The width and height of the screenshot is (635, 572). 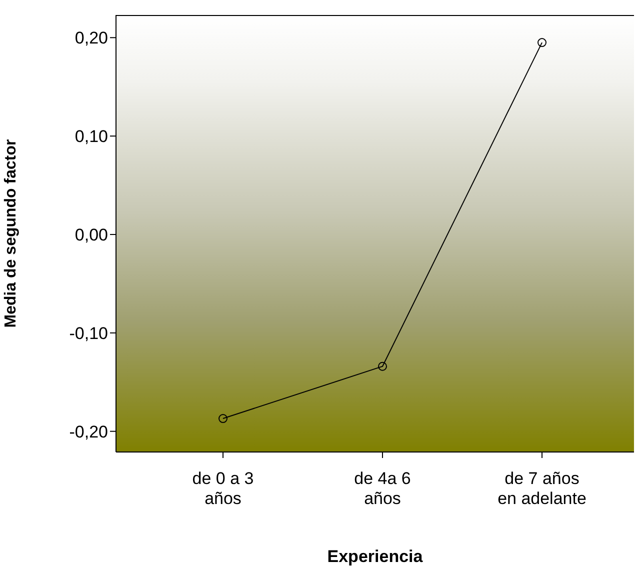 What do you see at coordinates (88, 333) in the screenshot?
I see `y-tick-label: -0,10` at bounding box center [88, 333].